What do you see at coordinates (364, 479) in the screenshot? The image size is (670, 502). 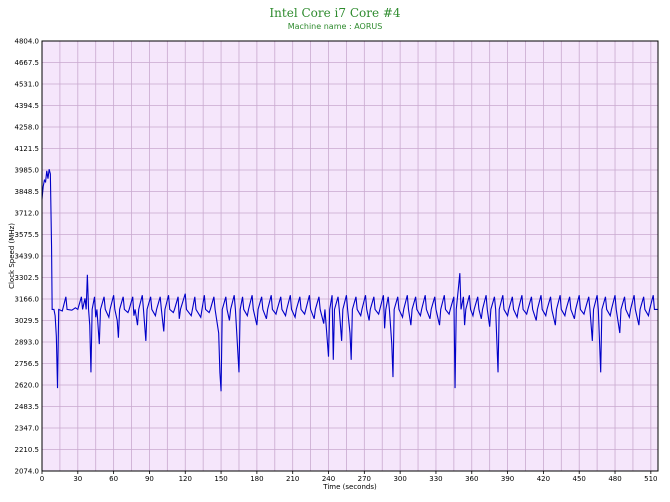 I see `x-tick-label: 270` at bounding box center [364, 479].